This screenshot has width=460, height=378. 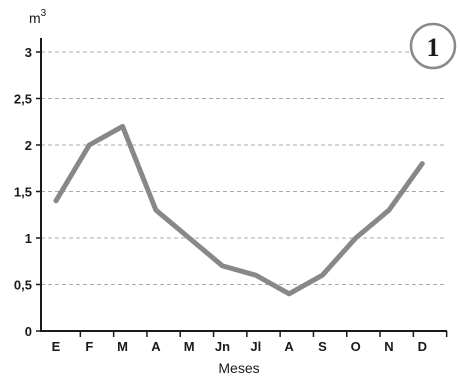 I want to click on y-tick-label: 0, so click(x=28, y=331).